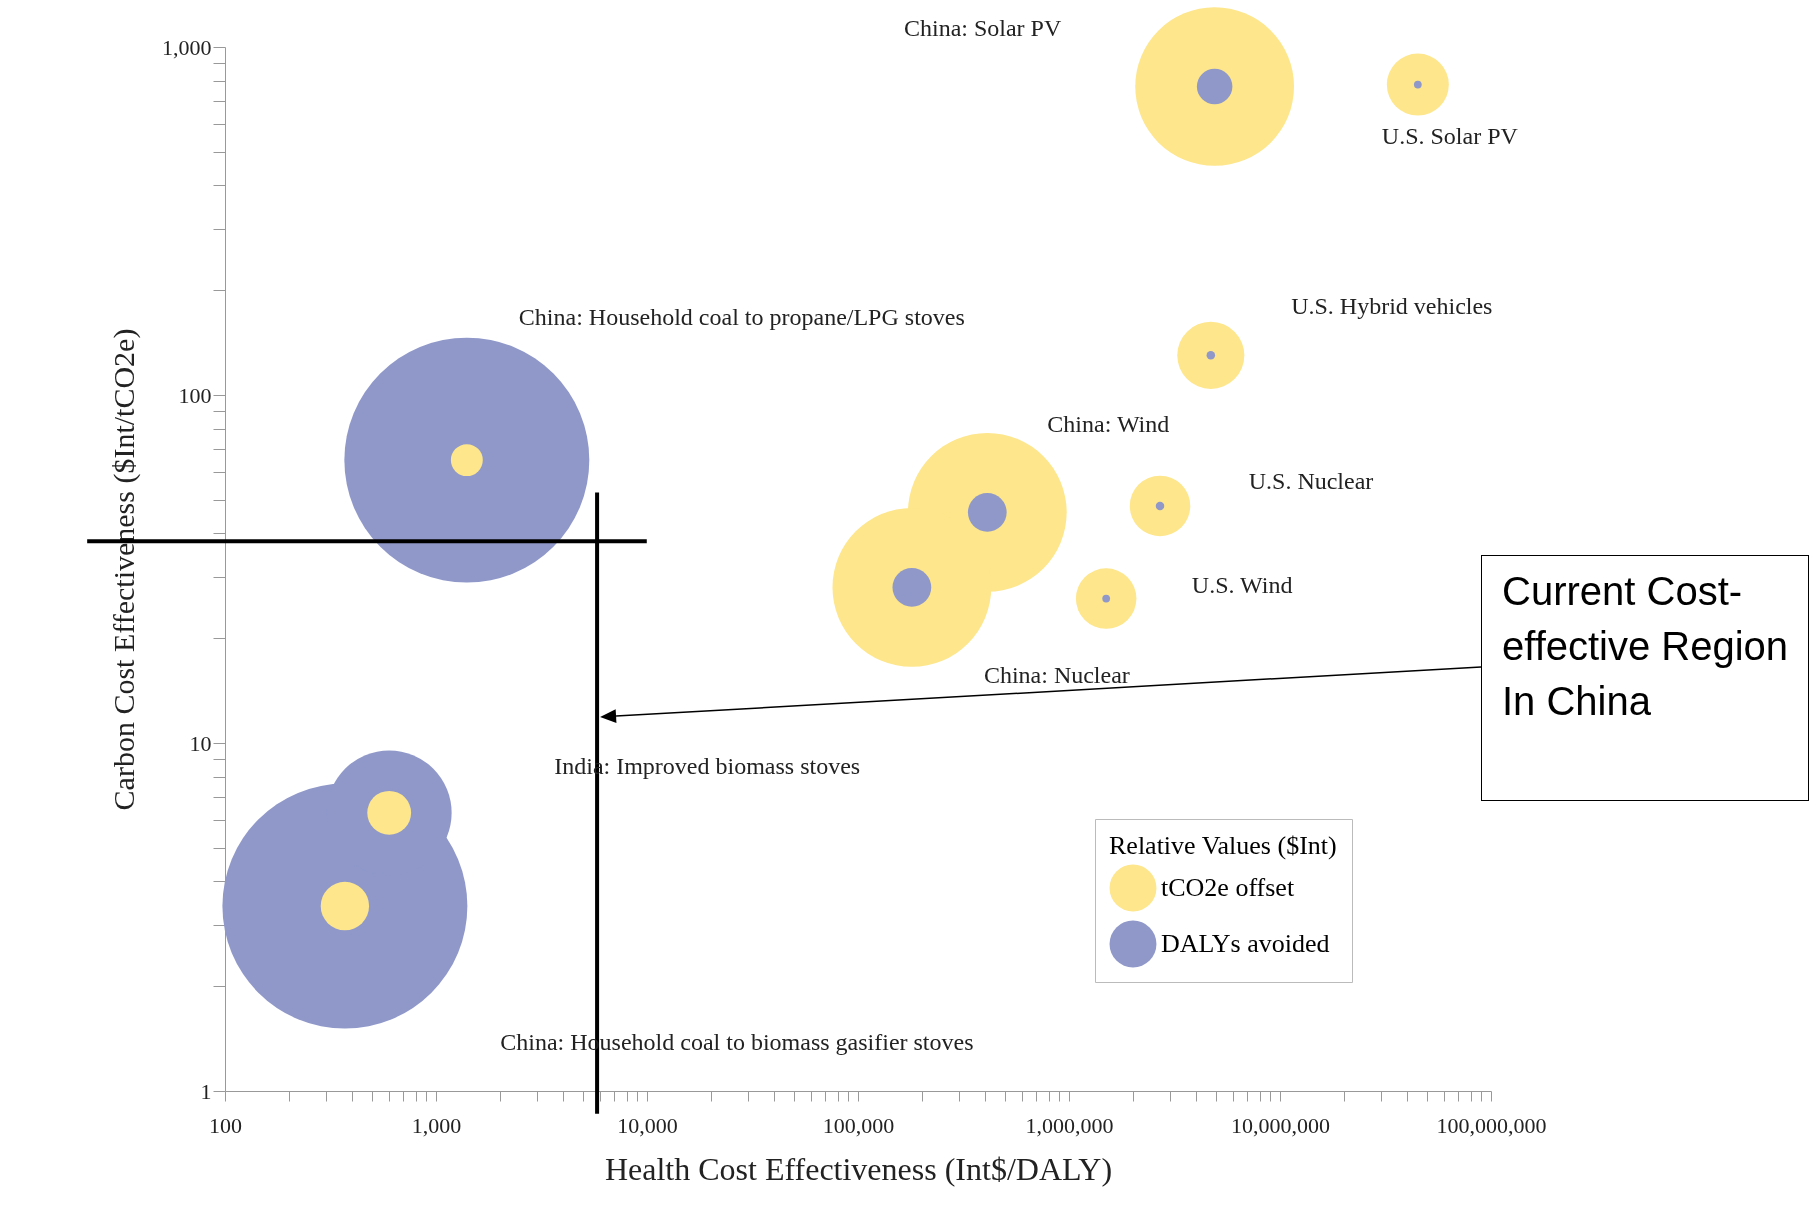 This screenshot has width=1810, height=1222. Describe the element at coordinates (1069, 1125) in the screenshot. I see `x-tick-label: 1,000,000` at that location.